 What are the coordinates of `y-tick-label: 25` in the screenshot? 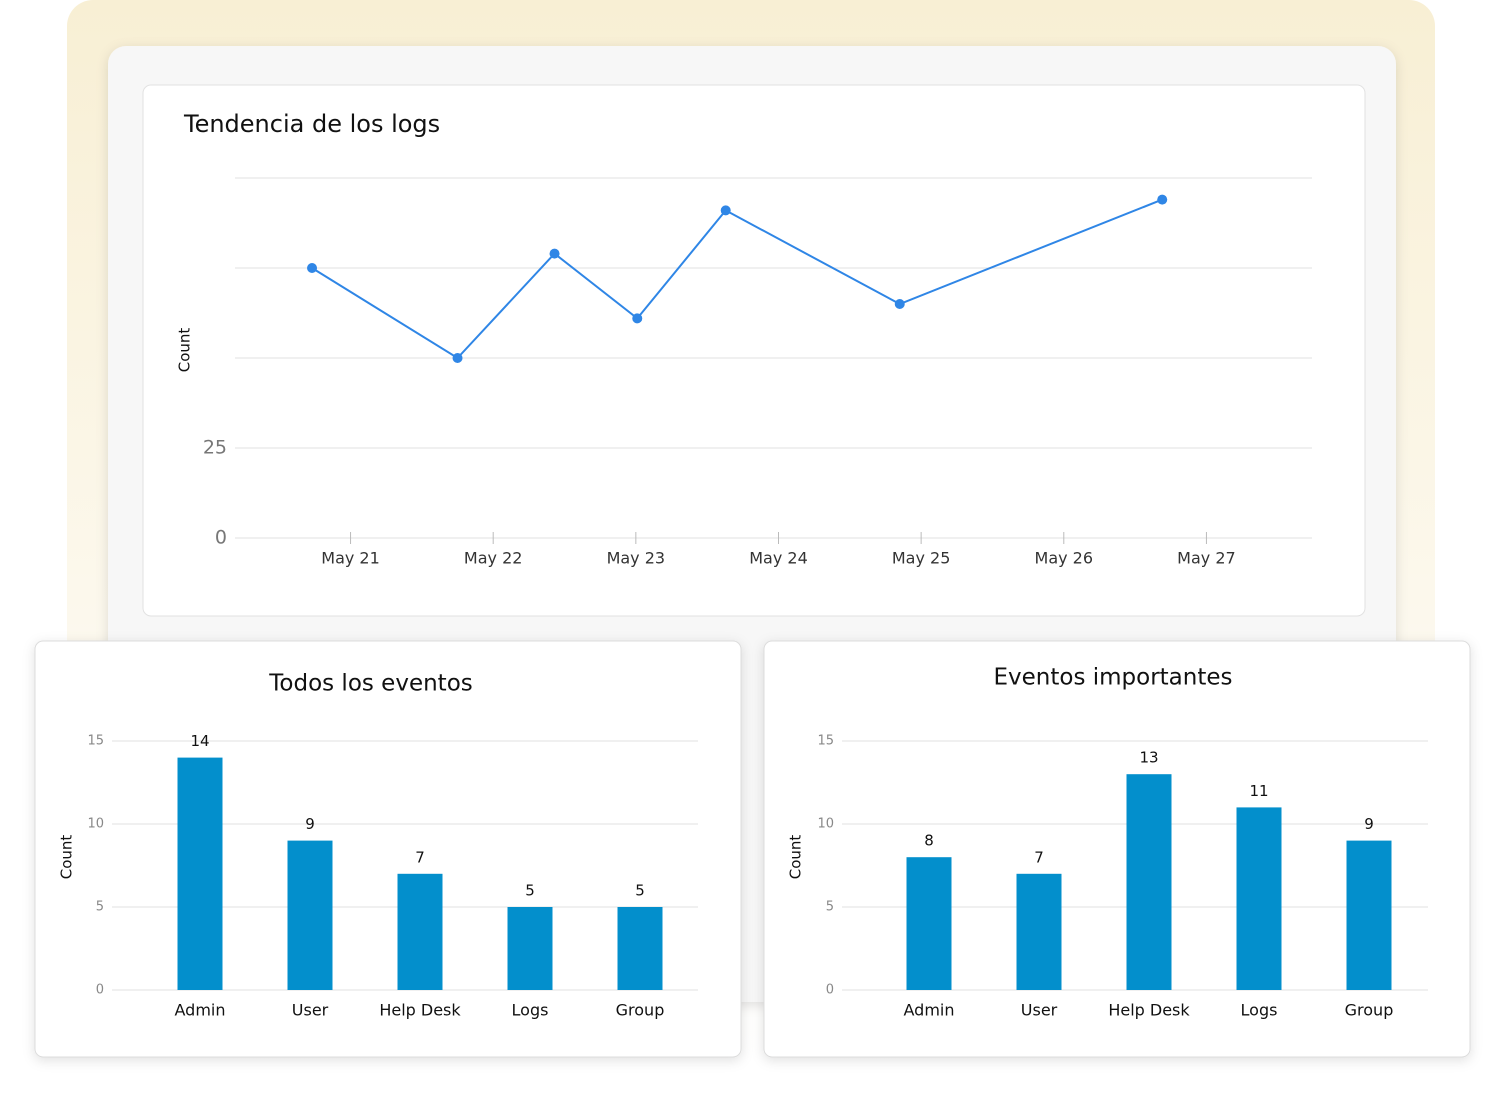 It's located at (215, 448).